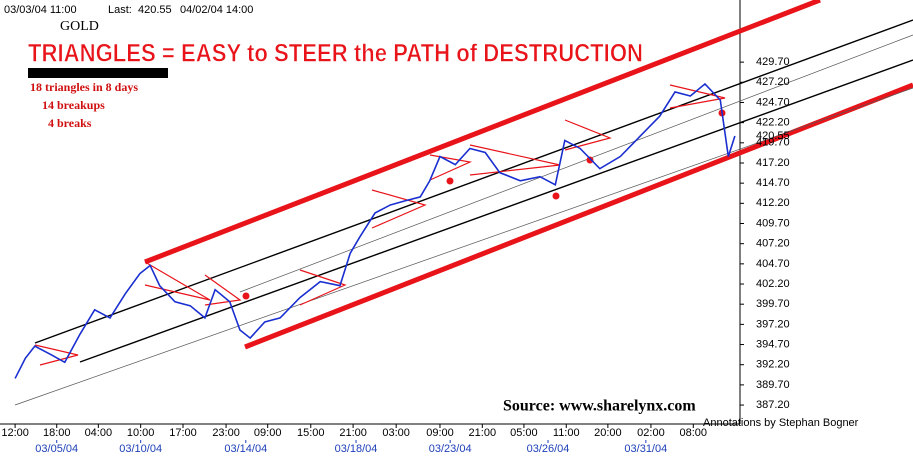 The width and height of the screenshot is (913, 457). Describe the element at coordinates (608, 433) in the screenshot. I see `x-tick-label: 20:00` at that location.